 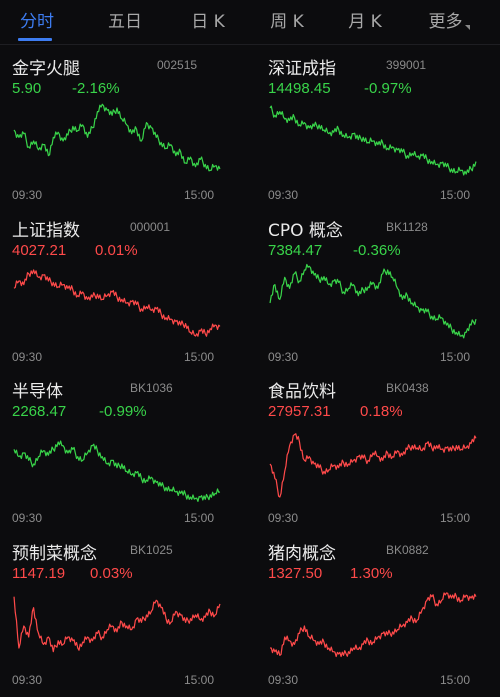 What do you see at coordinates (406, 65) in the screenshot?
I see `panel-code: 399001` at bounding box center [406, 65].